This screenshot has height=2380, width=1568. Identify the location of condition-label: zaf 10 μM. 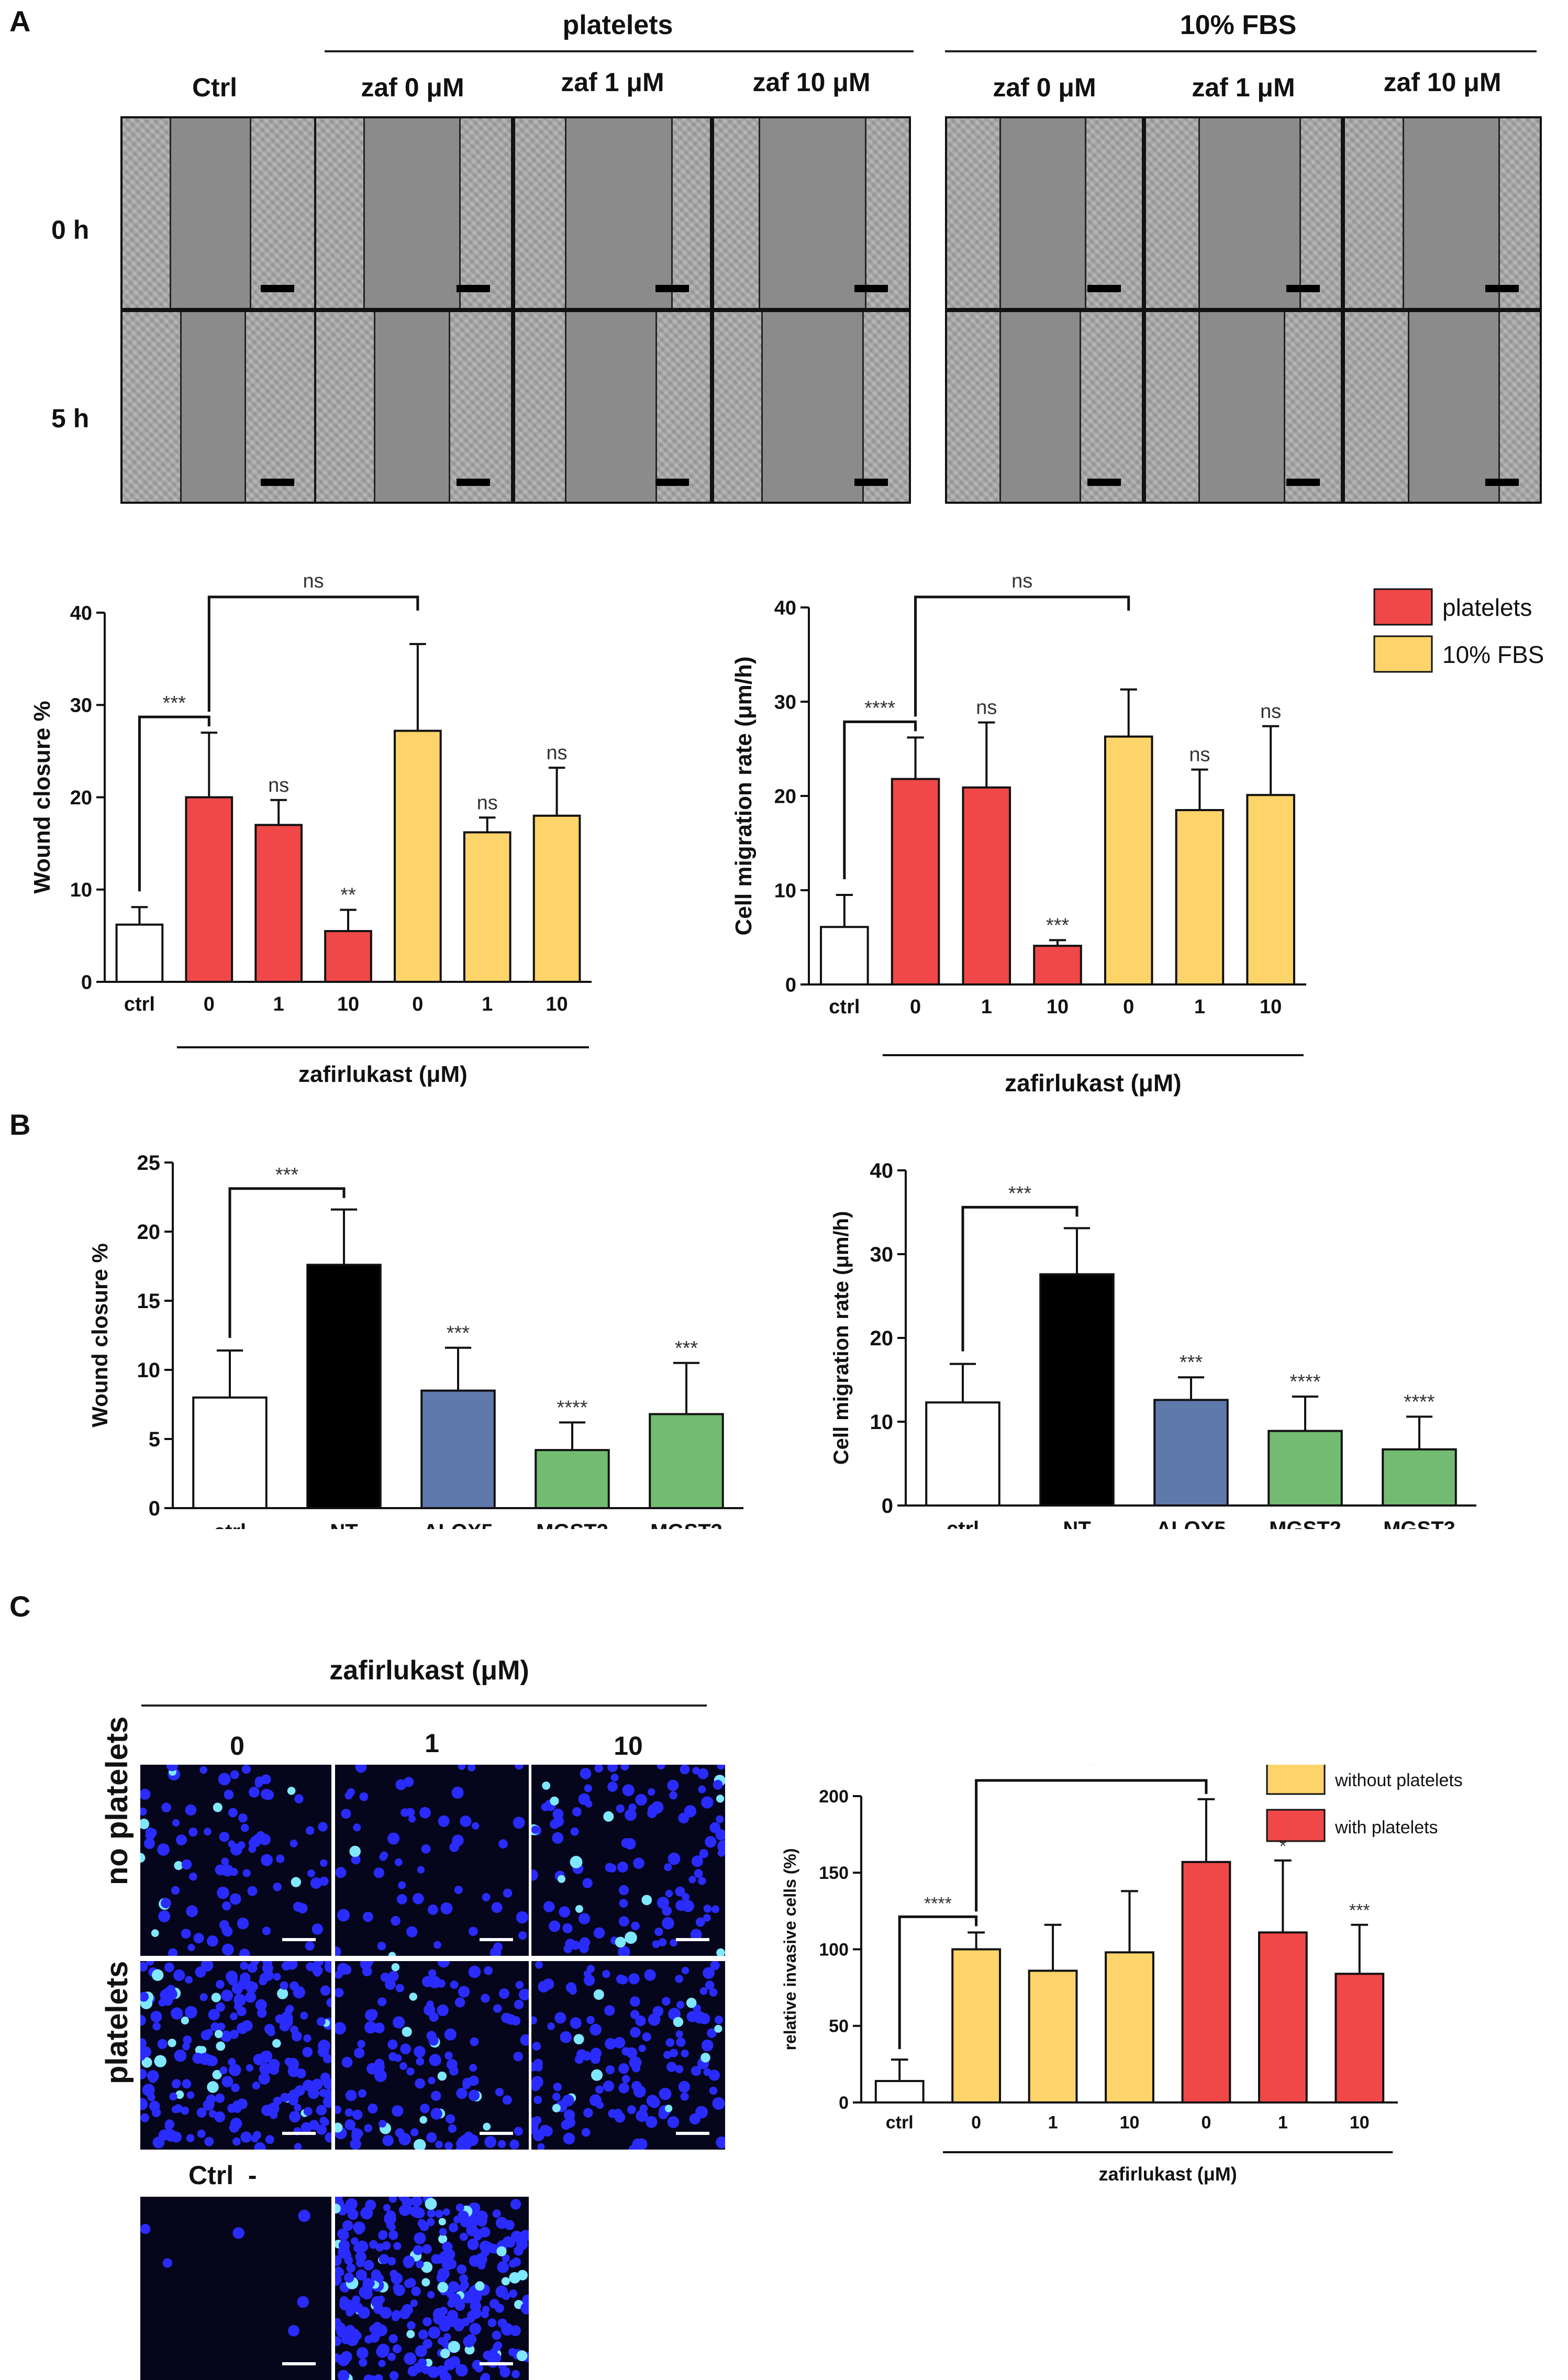
(1442, 82).